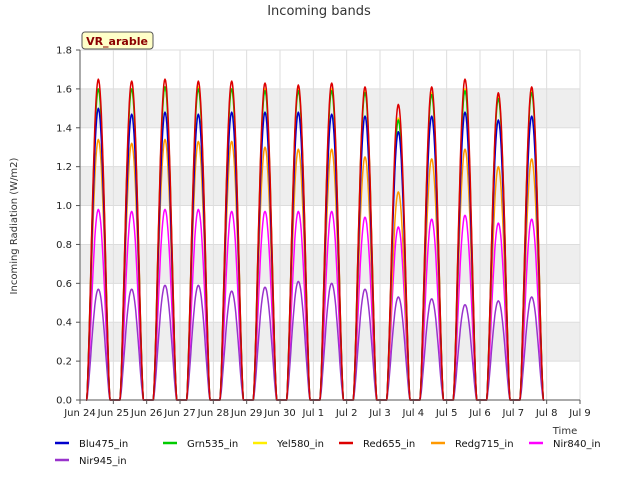 Image resolution: width=640 pixels, height=480 pixels. I want to click on x-tick-label: Jun 30, so click(279, 413).